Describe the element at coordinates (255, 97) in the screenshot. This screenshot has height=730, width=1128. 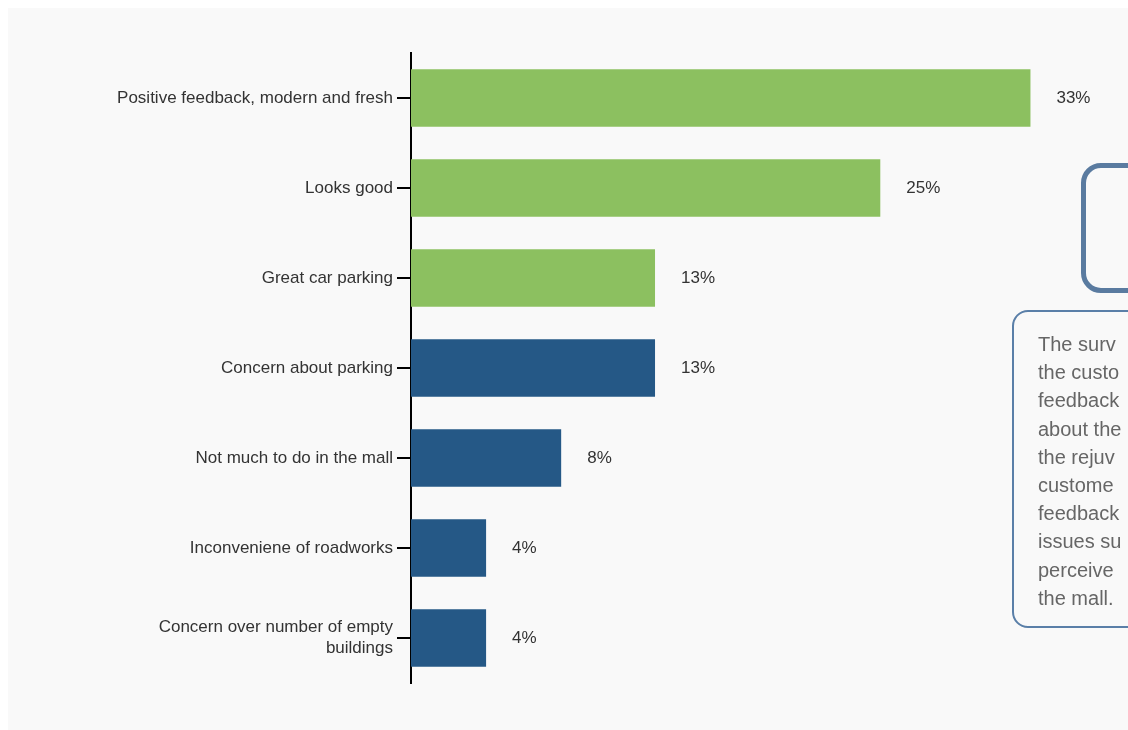
I see `y-tick-label: Positive feedback, modern and fresh` at that location.